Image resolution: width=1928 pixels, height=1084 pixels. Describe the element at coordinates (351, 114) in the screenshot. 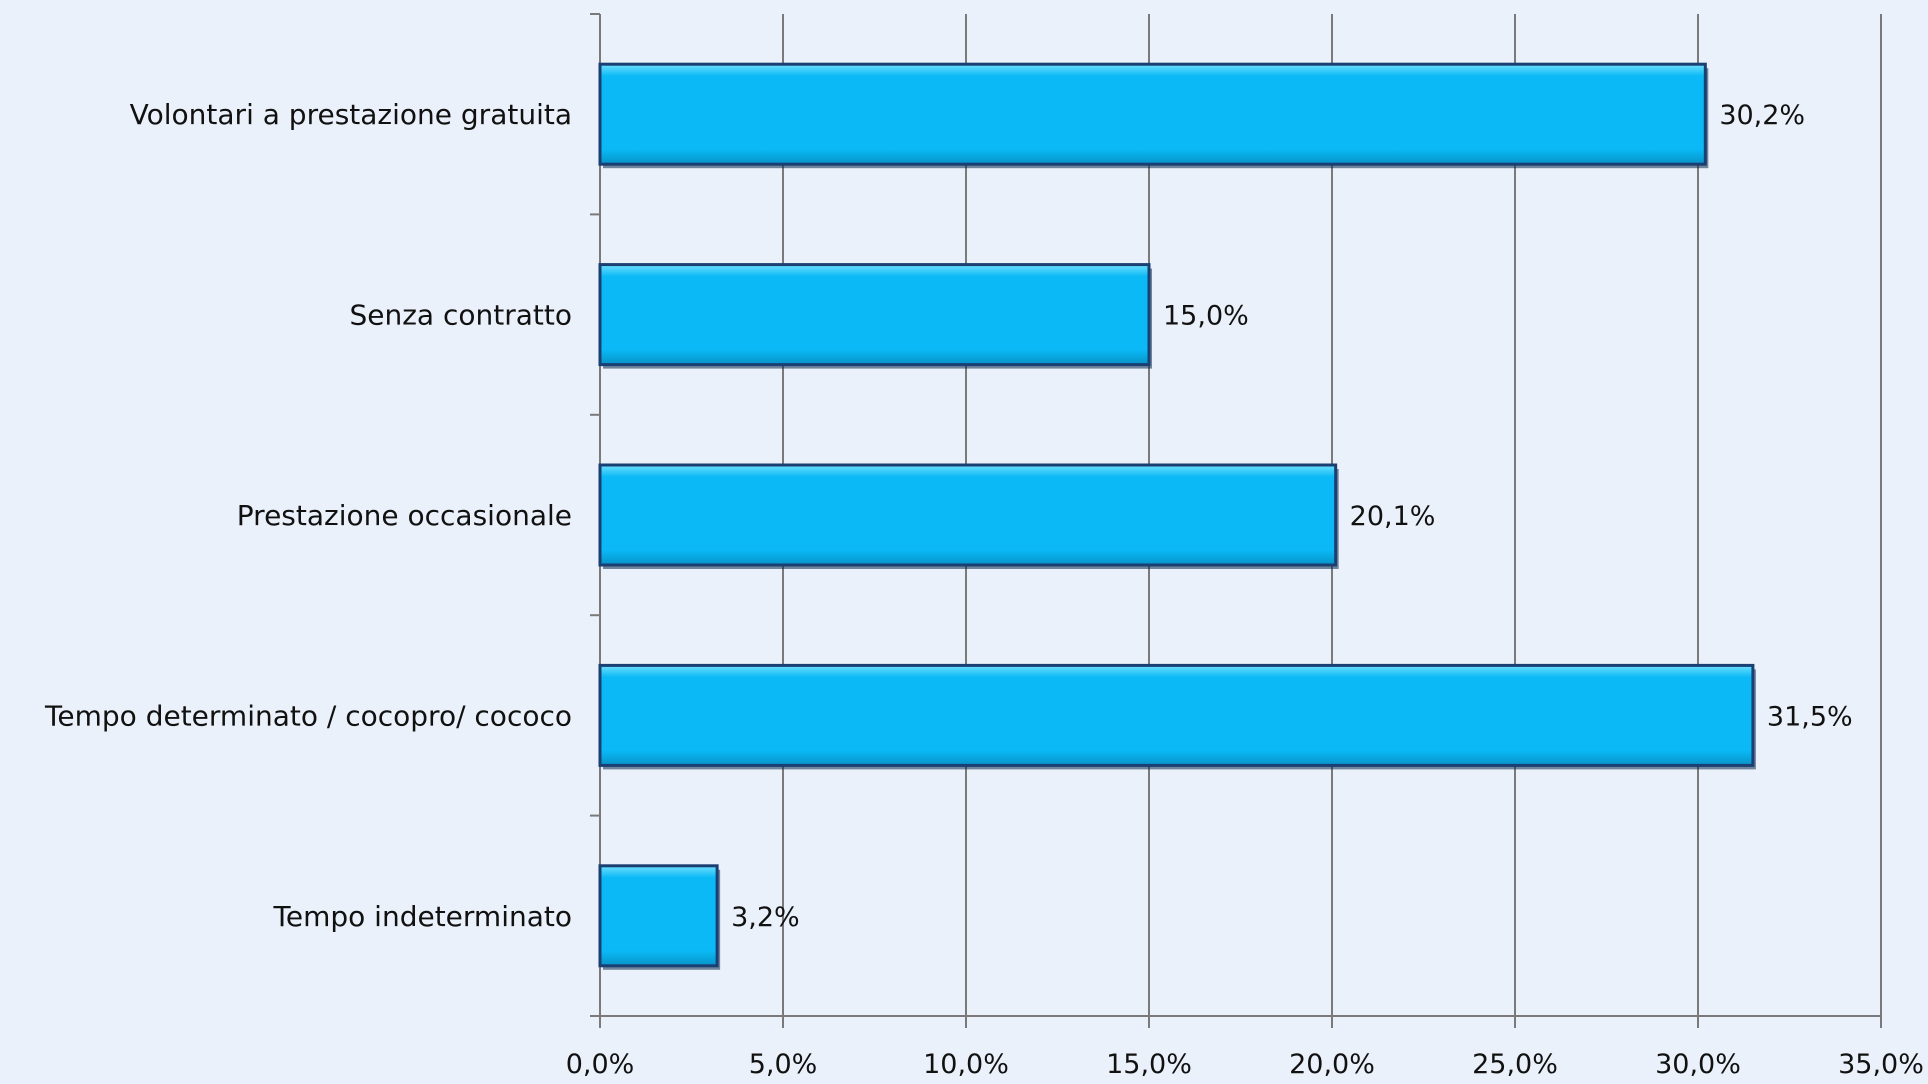

I see `category-label: Volontari a prestazione gratuita` at that location.